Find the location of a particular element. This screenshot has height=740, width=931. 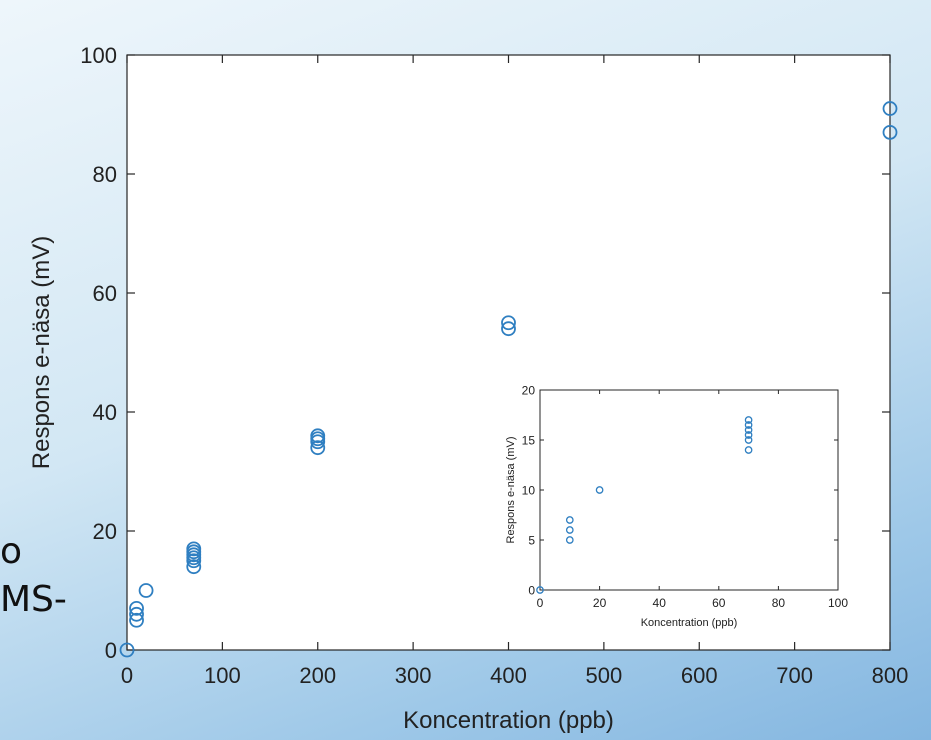

main-x-tick-label: 100 is located at coordinates (222, 675).